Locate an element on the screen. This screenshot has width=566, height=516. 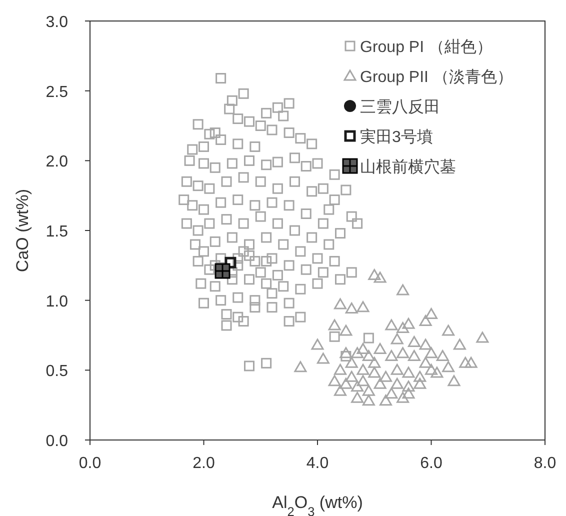
legend-label: Group PI （紺色） is located at coordinates (426, 47).